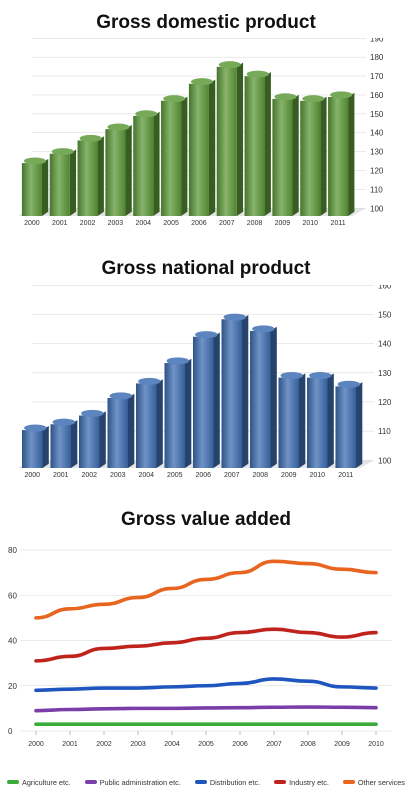 The width and height of the screenshot is (412, 797). What do you see at coordinates (377, 57) in the screenshot?
I see `y-tick-label: 180` at bounding box center [377, 57].